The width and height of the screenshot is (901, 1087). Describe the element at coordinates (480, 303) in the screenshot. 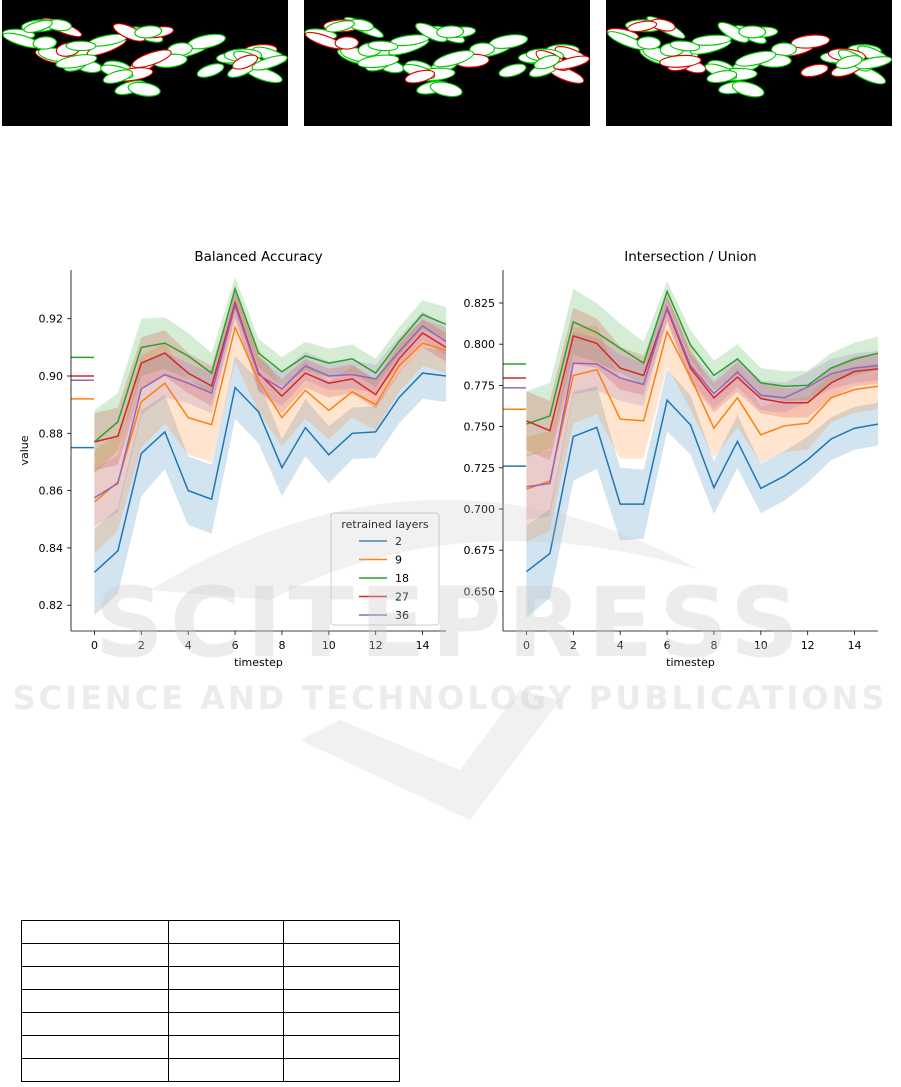

I see `y-tick-label: 0.825` at that location.